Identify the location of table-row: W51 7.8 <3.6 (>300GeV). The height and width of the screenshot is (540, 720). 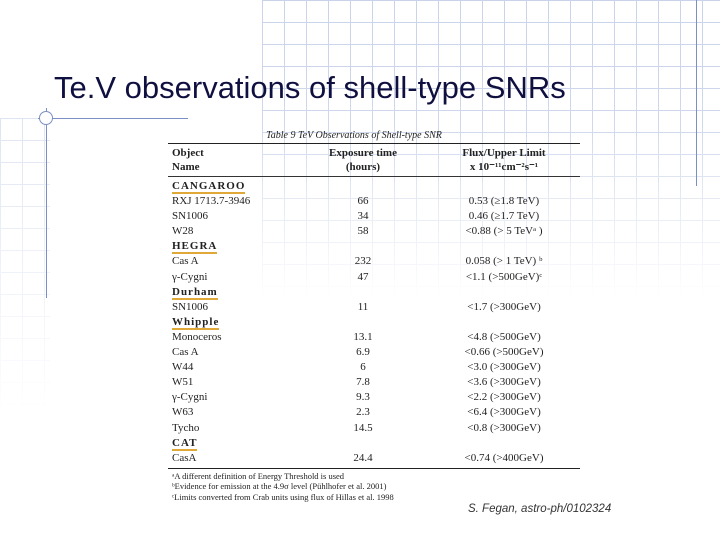
(374, 382).